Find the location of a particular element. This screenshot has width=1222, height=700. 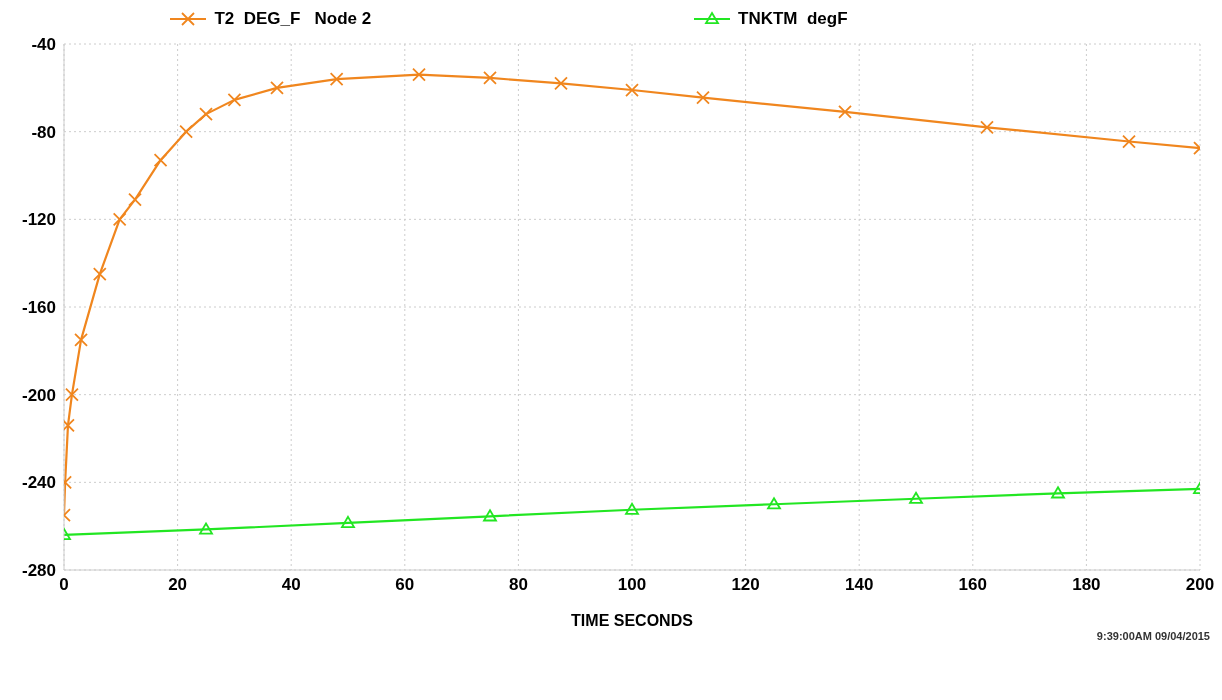

x-tick-label: 0 is located at coordinates (64, 585).